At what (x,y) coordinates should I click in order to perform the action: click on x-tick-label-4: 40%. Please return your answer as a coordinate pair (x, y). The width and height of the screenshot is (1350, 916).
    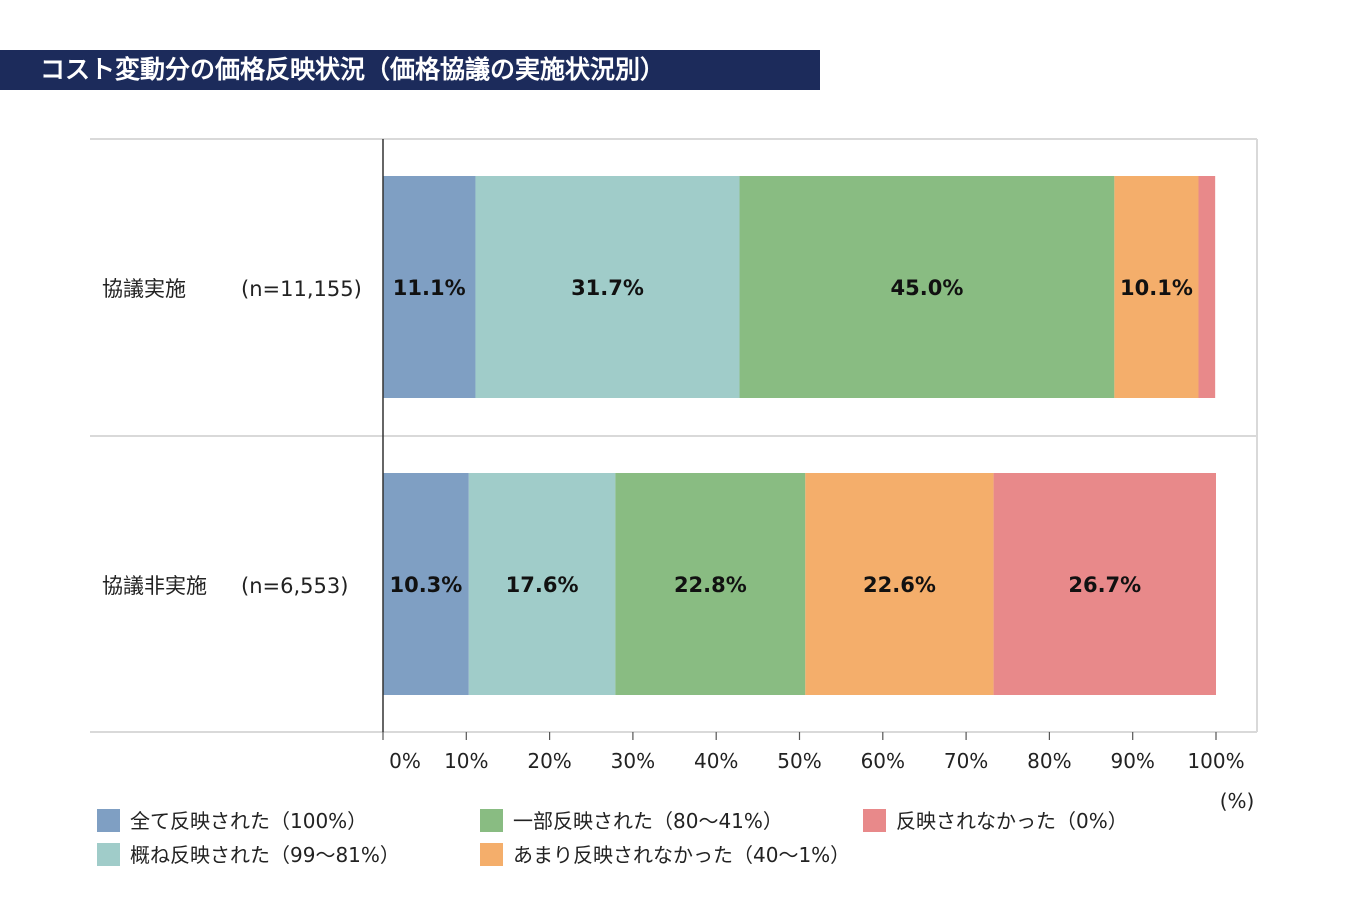
    Looking at the image, I should click on (716, 761).